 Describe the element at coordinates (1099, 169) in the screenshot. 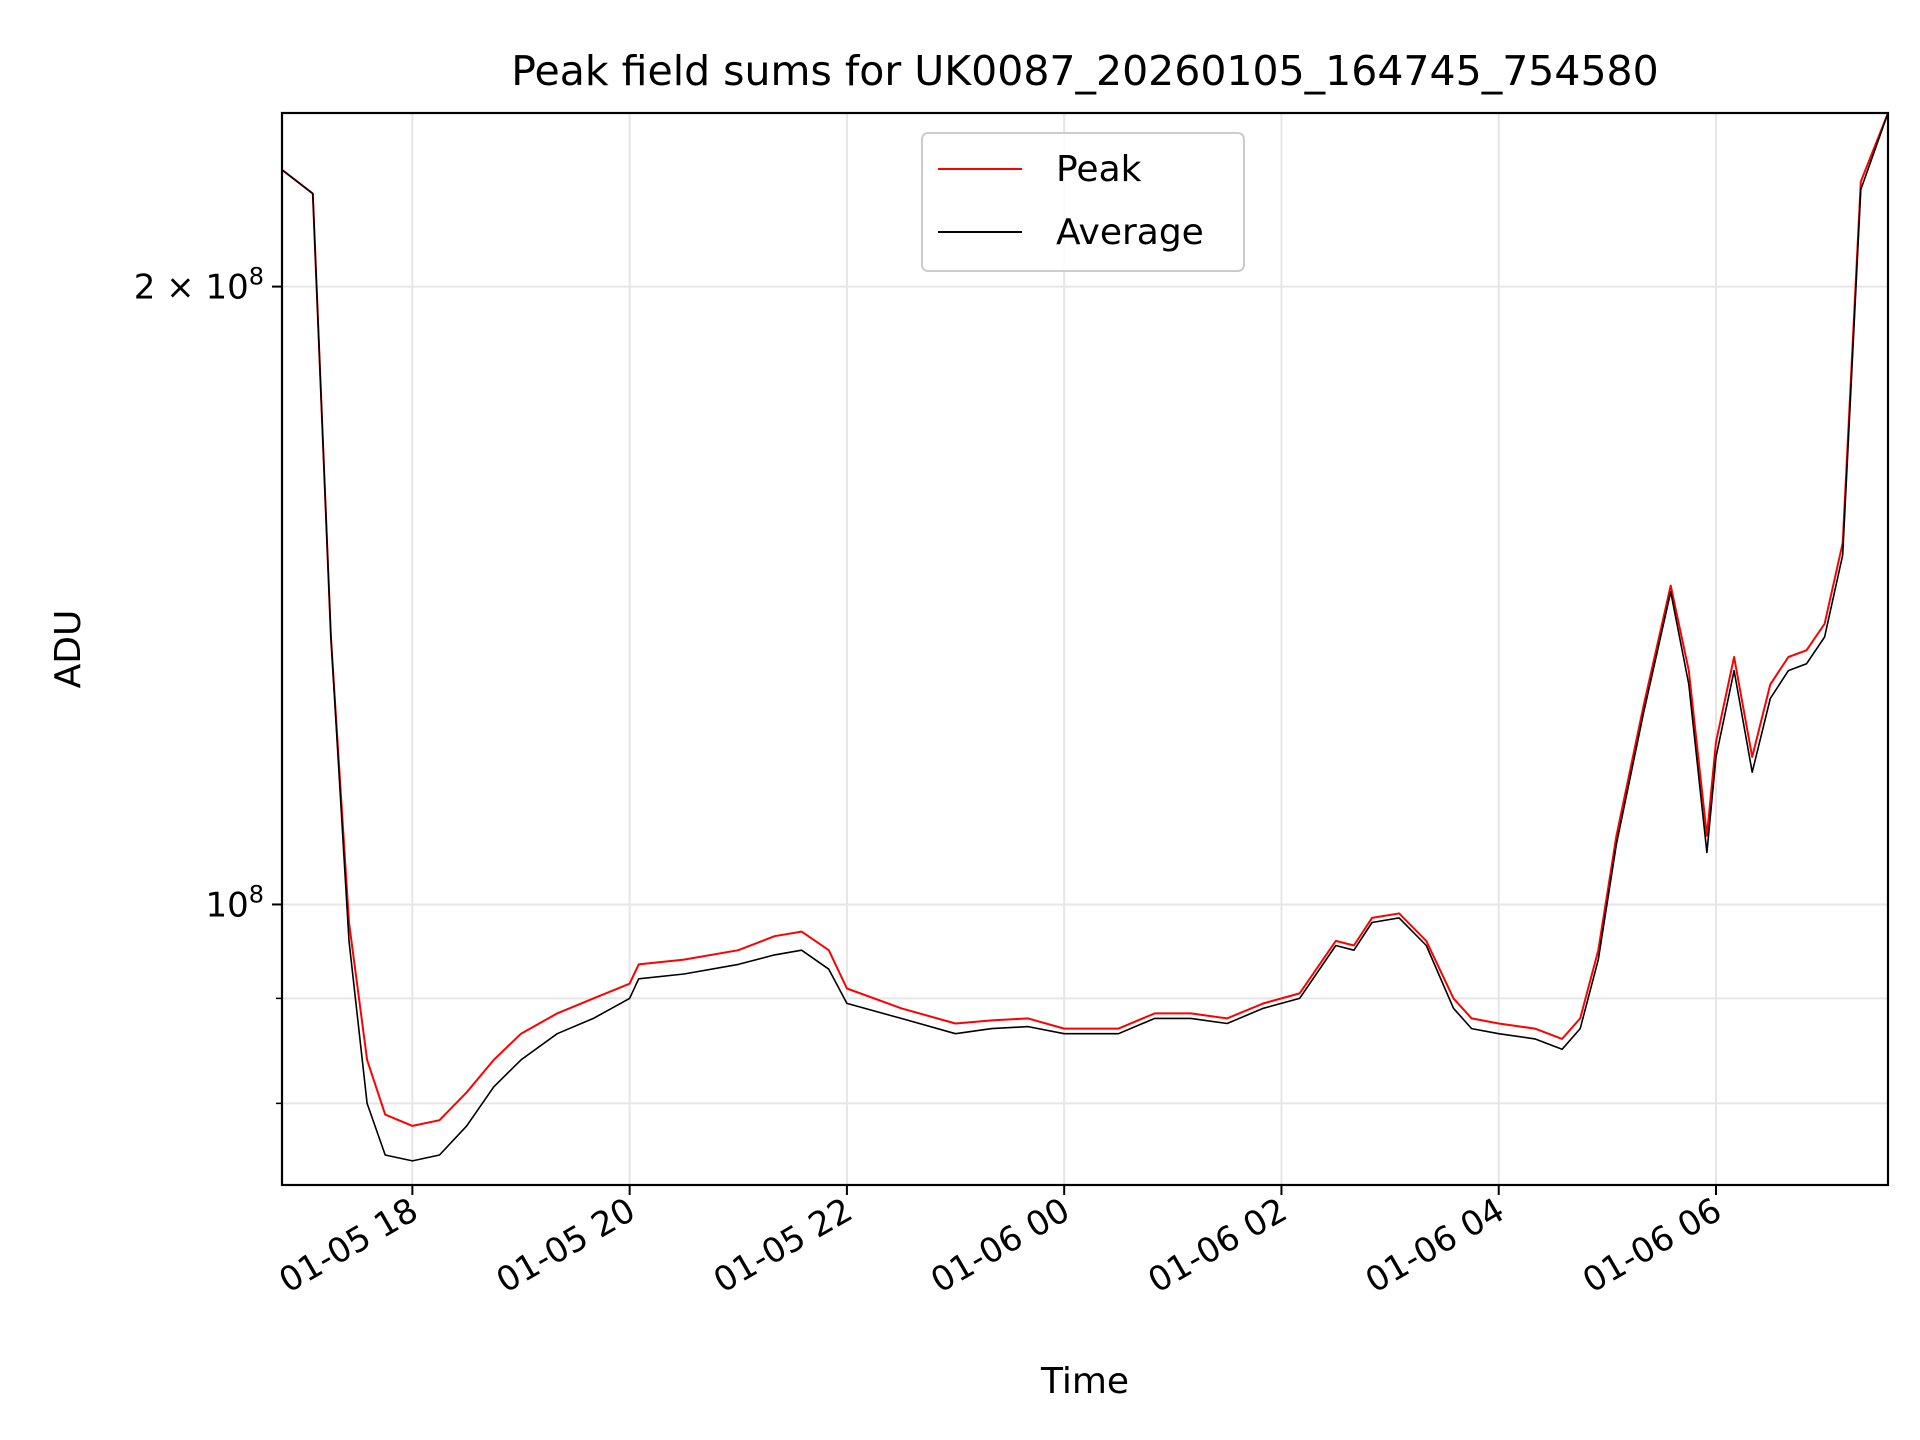

I see `legend-peak-label: Peak` at that location.